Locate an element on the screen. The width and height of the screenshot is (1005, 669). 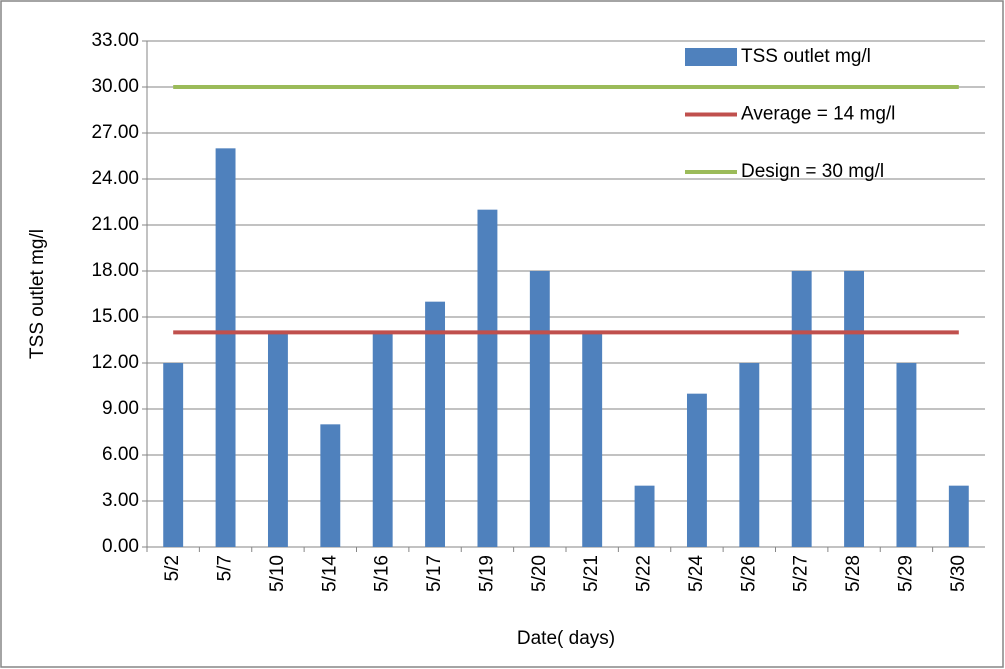
x-tick-label: 5/2 is located at coordinates (172, 568).